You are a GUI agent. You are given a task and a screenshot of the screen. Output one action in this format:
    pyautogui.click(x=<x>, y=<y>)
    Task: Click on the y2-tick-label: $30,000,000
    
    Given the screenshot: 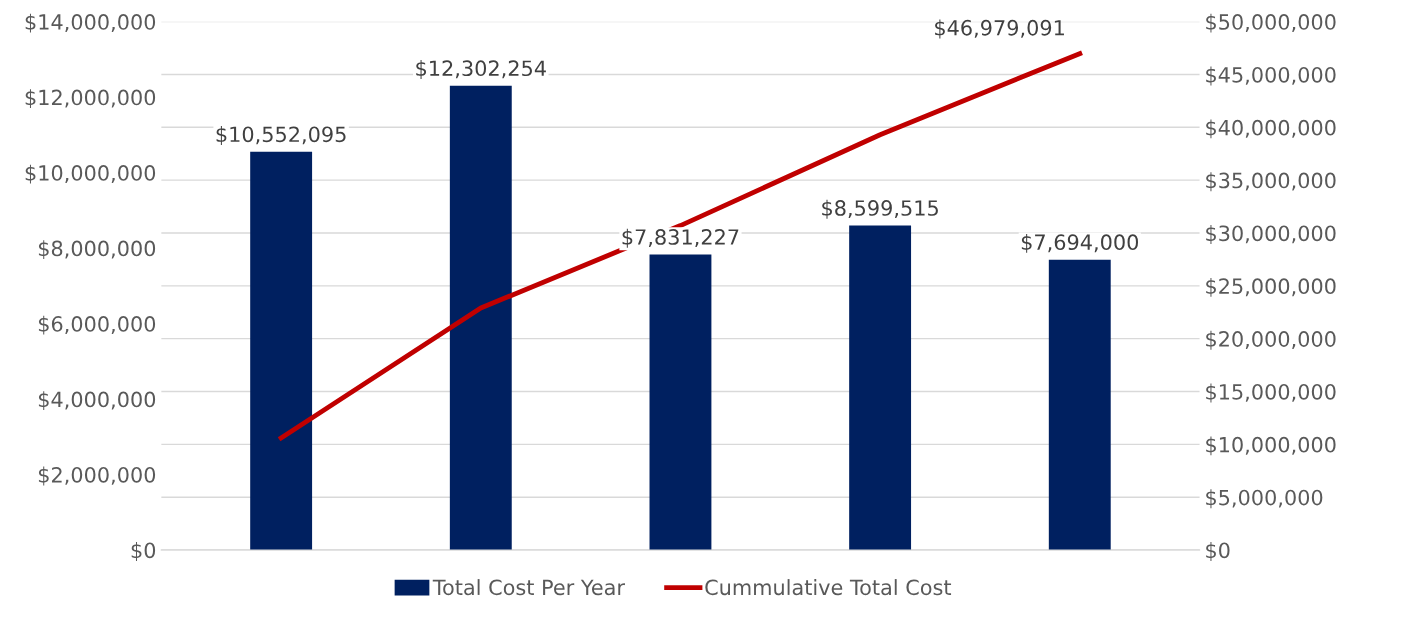 What is the action you would take?
    pyautogui.click(x=1271, y=234)
    